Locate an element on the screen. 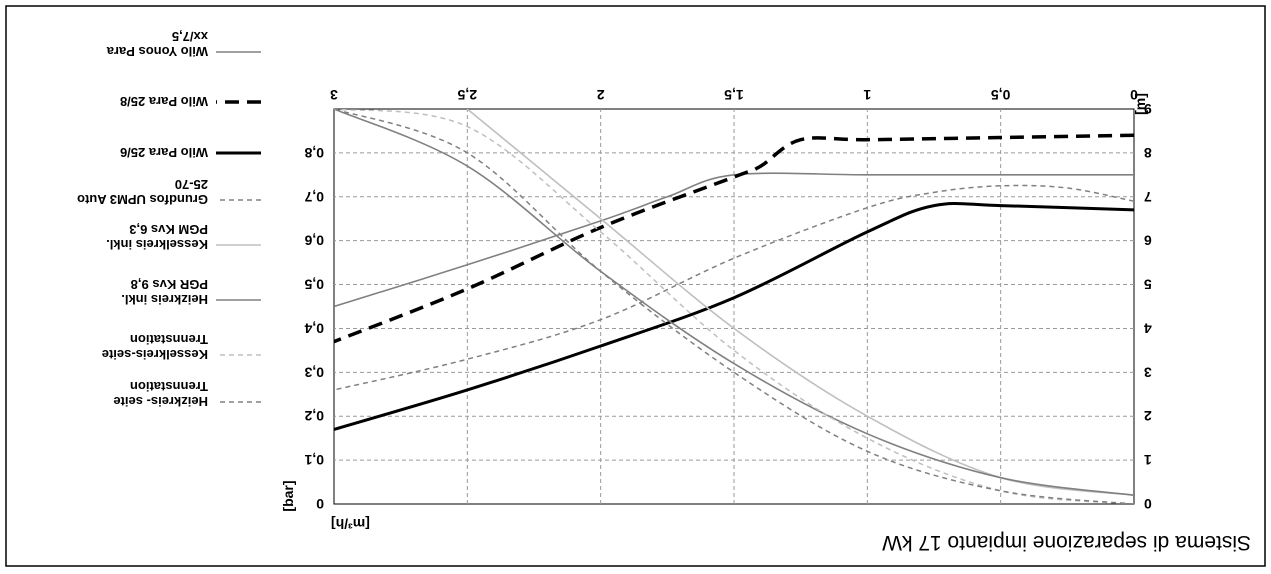 This screenshot has height=574, width=1271. x-axis-label: [m³/h] is located at coordinates (350, 524).